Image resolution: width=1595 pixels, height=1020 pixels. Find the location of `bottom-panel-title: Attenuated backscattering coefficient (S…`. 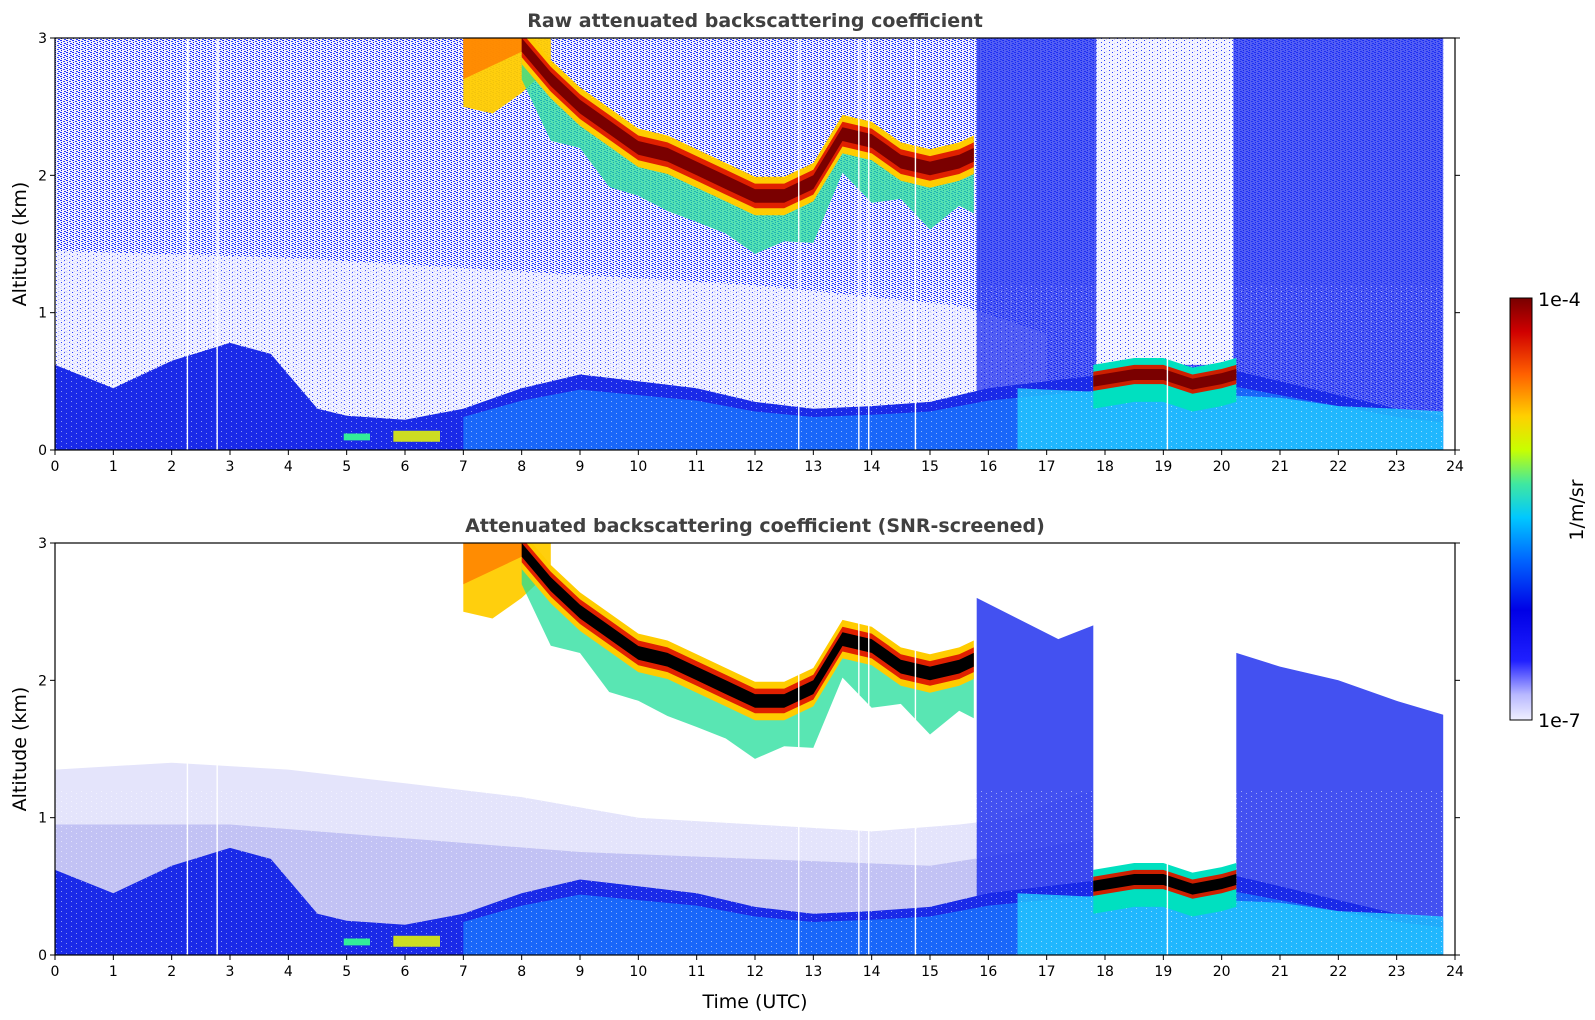

bottom-panel-title: Attenuated backscattering coefficient (S… is located at coordinates (755, 526).